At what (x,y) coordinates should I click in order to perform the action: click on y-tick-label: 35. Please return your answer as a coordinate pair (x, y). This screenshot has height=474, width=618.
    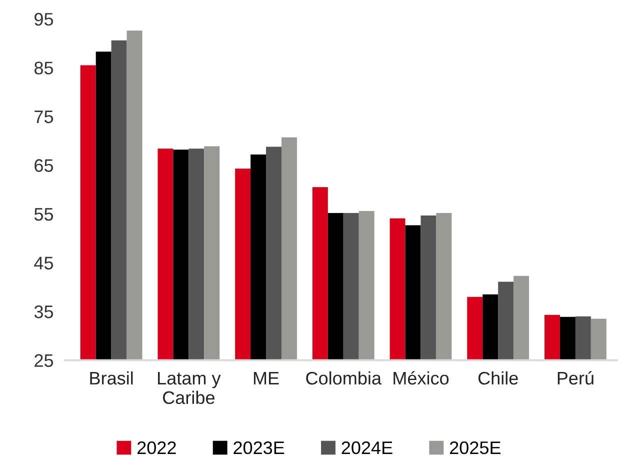
    Looking at the image, I should click on (44, 311).